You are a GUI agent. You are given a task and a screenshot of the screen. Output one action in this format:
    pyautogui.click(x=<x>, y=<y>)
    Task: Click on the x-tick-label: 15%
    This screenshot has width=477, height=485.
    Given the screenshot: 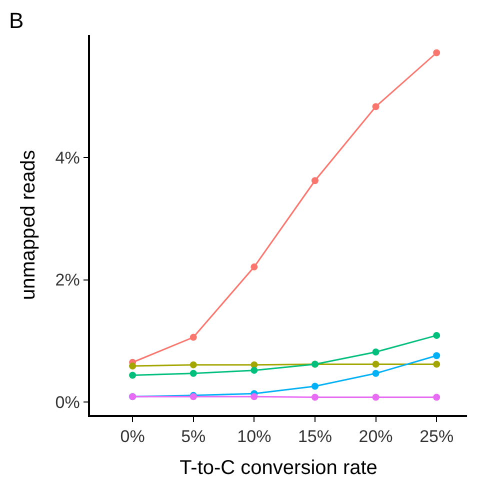 What is the action you would take?
    pyautogui.click(x=315, y=436)
    